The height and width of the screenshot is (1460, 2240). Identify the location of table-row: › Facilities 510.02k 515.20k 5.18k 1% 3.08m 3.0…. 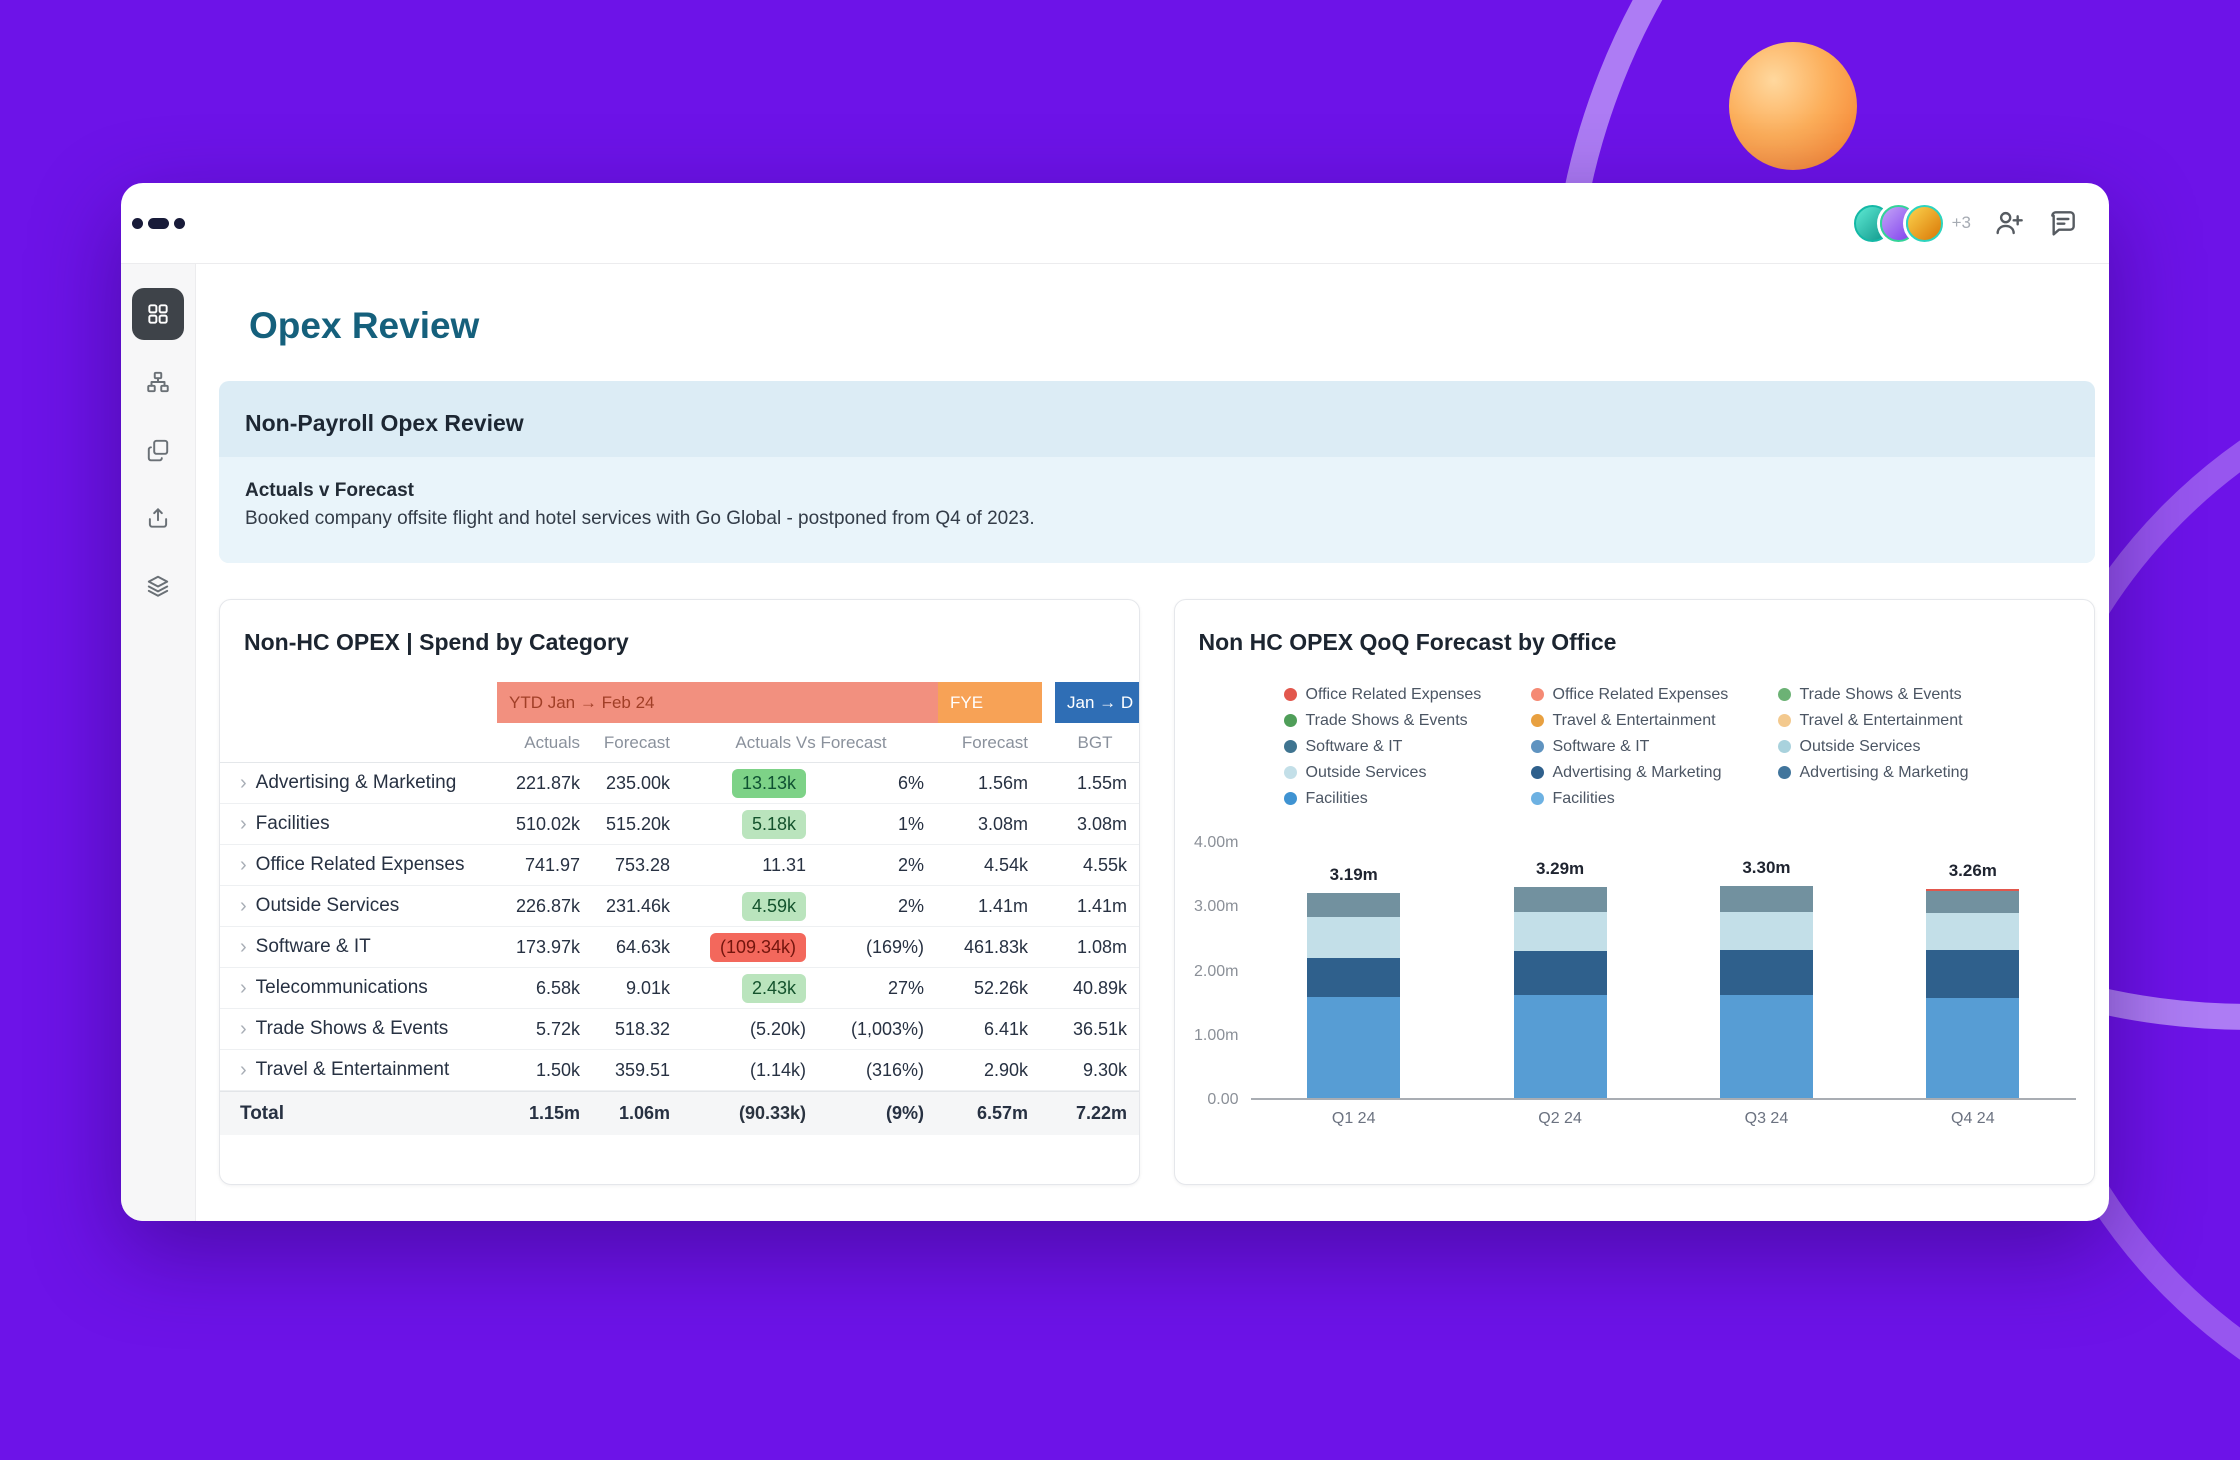
(679, 824).